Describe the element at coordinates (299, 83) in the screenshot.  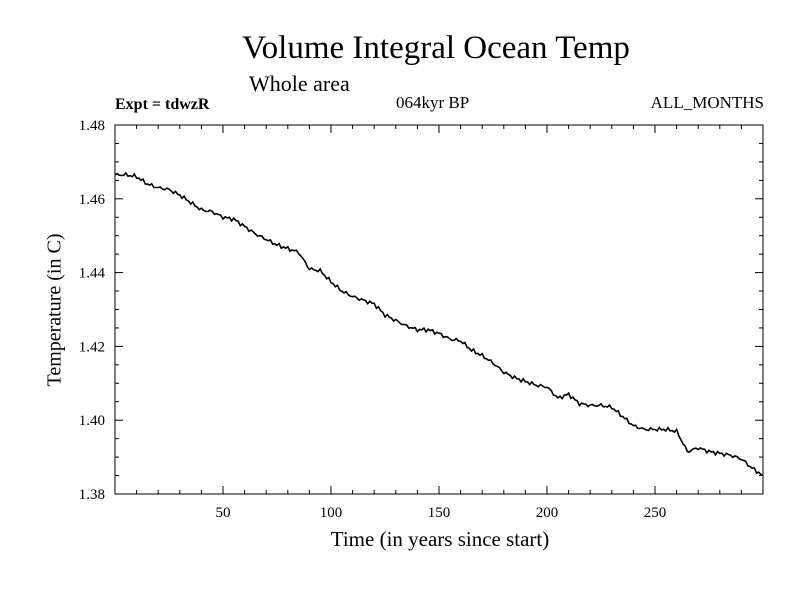
I see `chart-subtitle: Whole area` at that location.